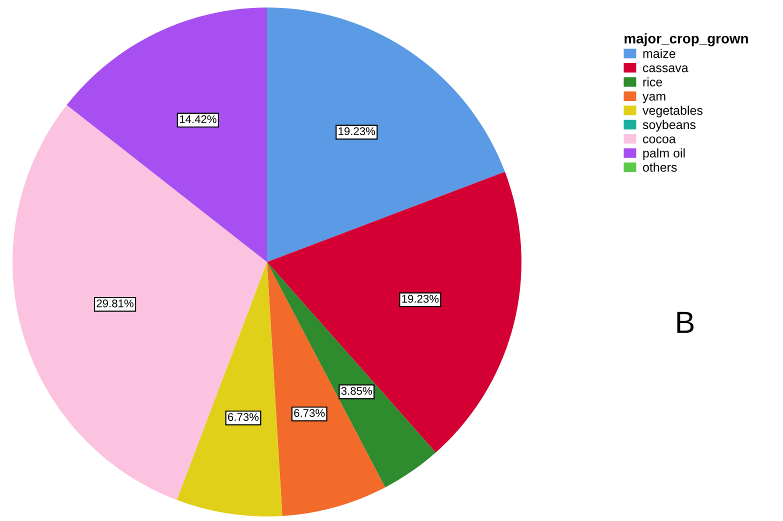 Image resolution: width=783 pixels, height=521 pixels. Describe the element at coordinates (665, 68) in the screenshot. I see `legend-label: cassava` at that location.